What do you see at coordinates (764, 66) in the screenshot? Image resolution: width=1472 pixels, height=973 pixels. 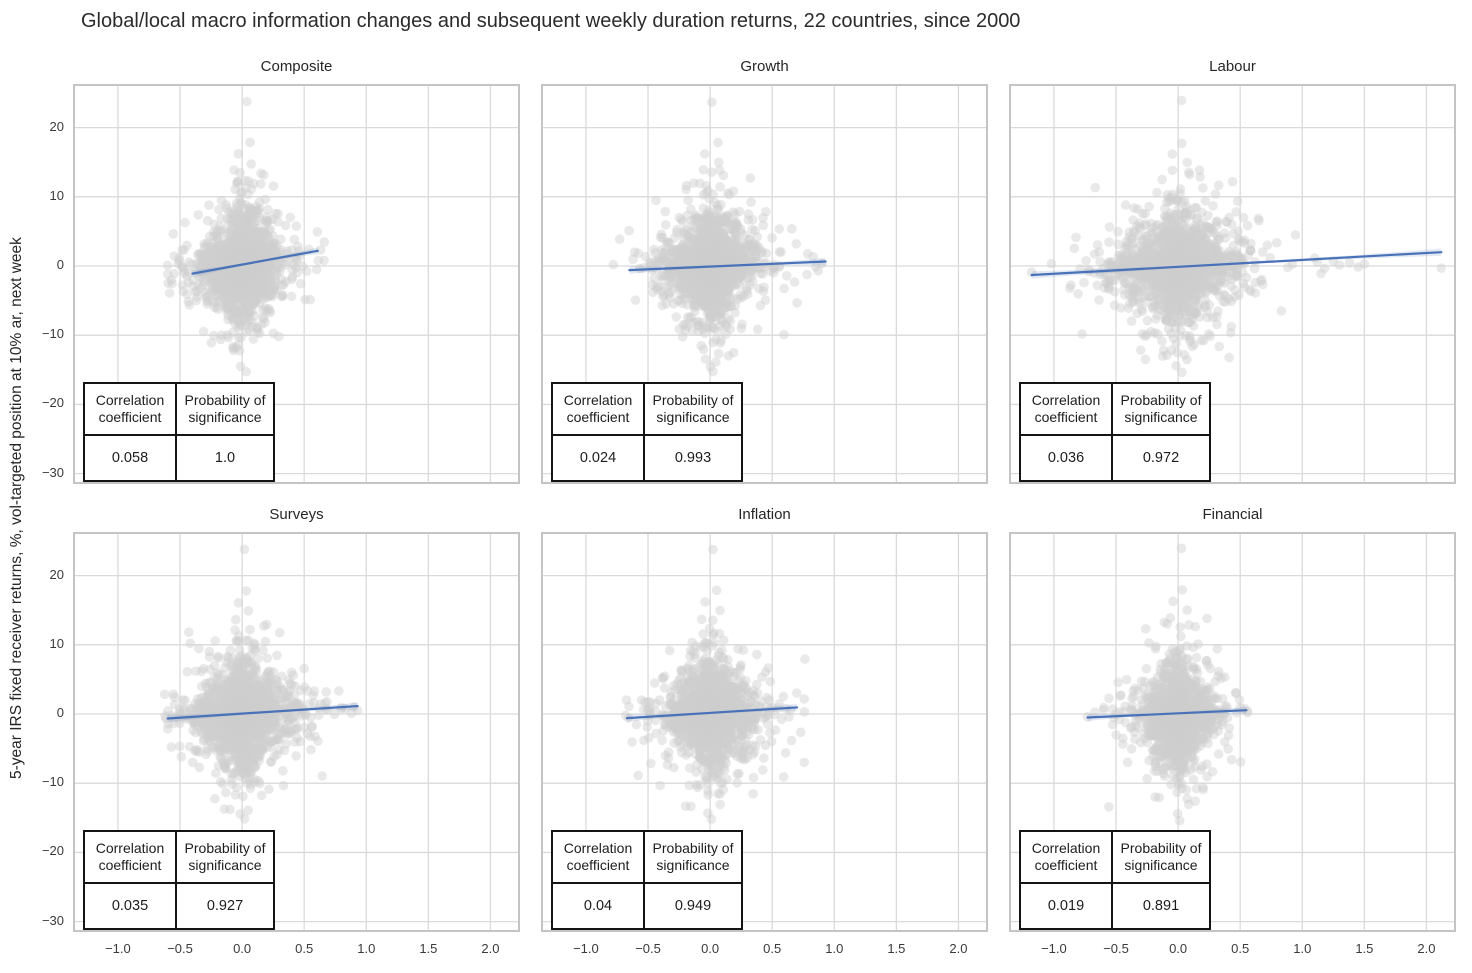 I see `subplot-title-growth: Growth` at bounding box center [764, 66].